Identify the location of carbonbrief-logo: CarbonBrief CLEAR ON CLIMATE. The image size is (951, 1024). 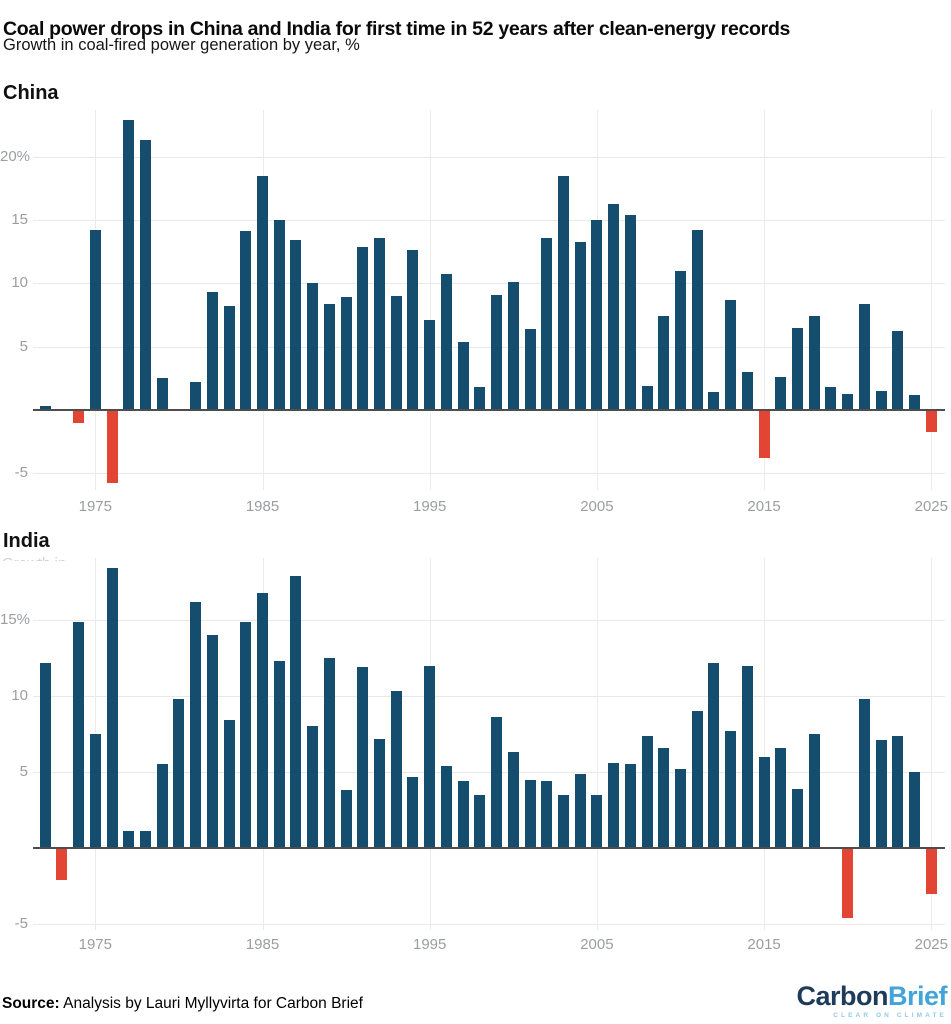
(871, 1001).